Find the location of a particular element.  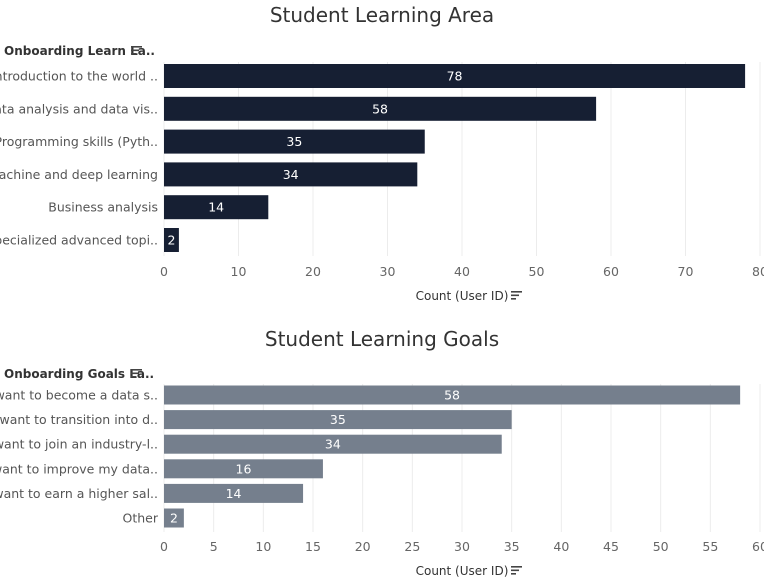

chart-title: Student Learning Area is located at coordinates (382, 15).